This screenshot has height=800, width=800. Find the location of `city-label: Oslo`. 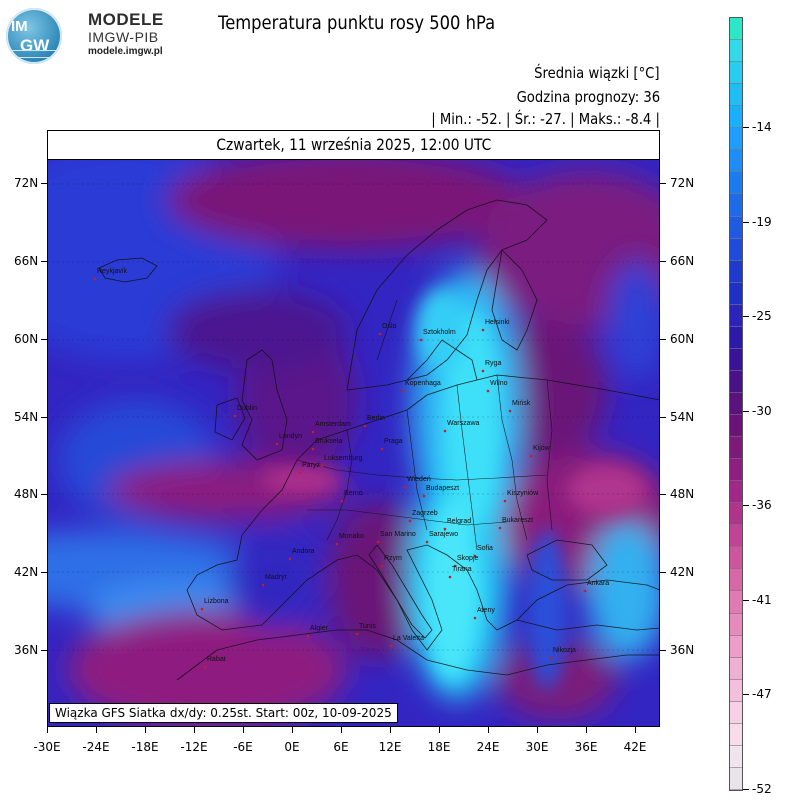

city-label: Oslo is located at coordinates (389, 326).